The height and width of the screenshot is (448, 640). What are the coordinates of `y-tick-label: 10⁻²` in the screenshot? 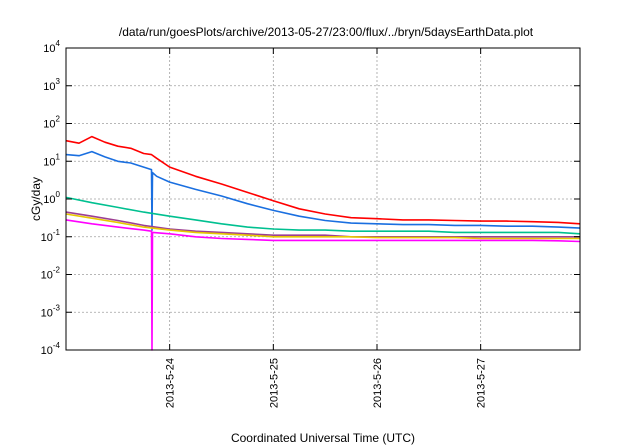 It's located at (51, 274).